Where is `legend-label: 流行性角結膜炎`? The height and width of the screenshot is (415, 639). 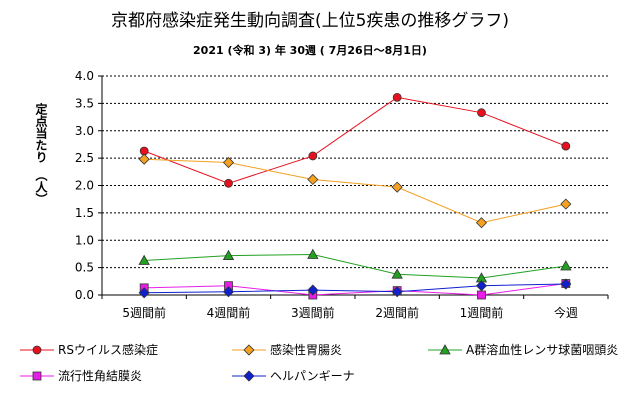
legend-label: 流行性角結膜炎 is located at coordinates (100, 376).